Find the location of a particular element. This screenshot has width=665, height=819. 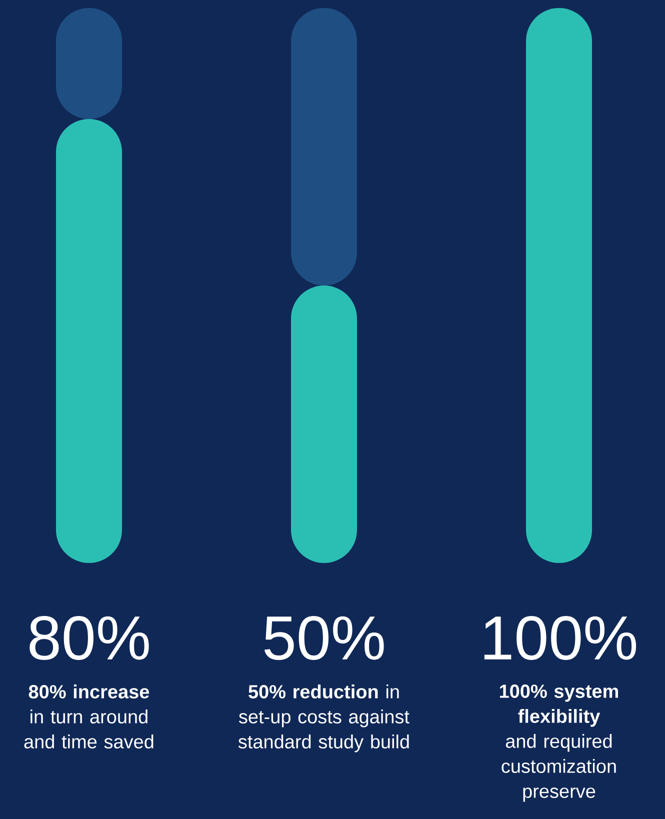

data-label: 80% is located at coordinates (89, 638).